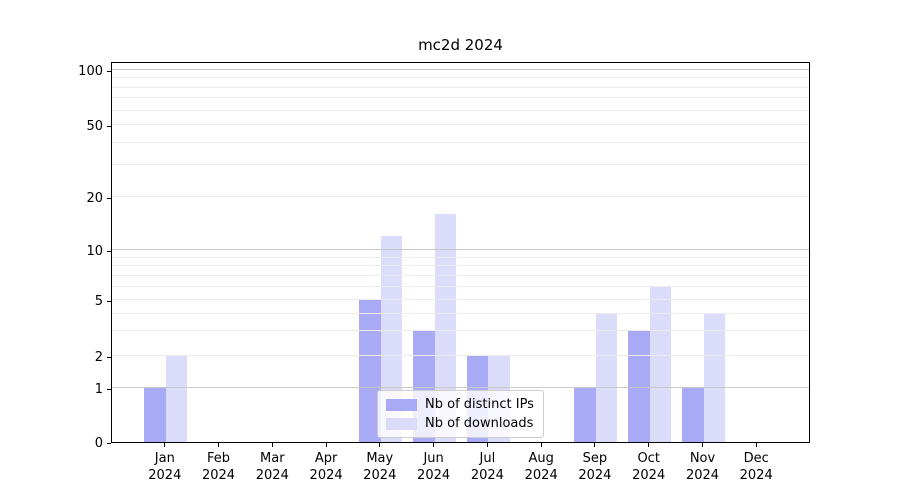 The width and height of the screenshot is (900, 500). What do you see at coordinates (218, 467) in the screenshot?
I see `x-tick-label-feb: Feb 2024` at bounding box center [218, 467].